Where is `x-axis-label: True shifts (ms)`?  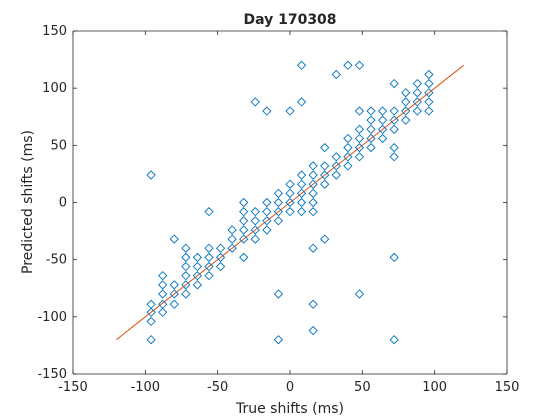 x-axis-label: True shifts (ms) is located at coordinates (289, 409).